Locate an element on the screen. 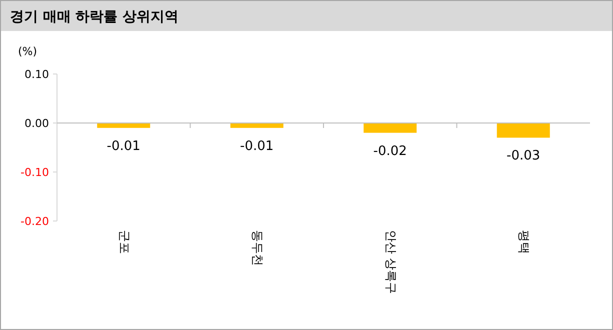 Image resolution: width=613 pixels, height=330 pixels. x-tick-label: 평택 is located at coordinates (524, 242).